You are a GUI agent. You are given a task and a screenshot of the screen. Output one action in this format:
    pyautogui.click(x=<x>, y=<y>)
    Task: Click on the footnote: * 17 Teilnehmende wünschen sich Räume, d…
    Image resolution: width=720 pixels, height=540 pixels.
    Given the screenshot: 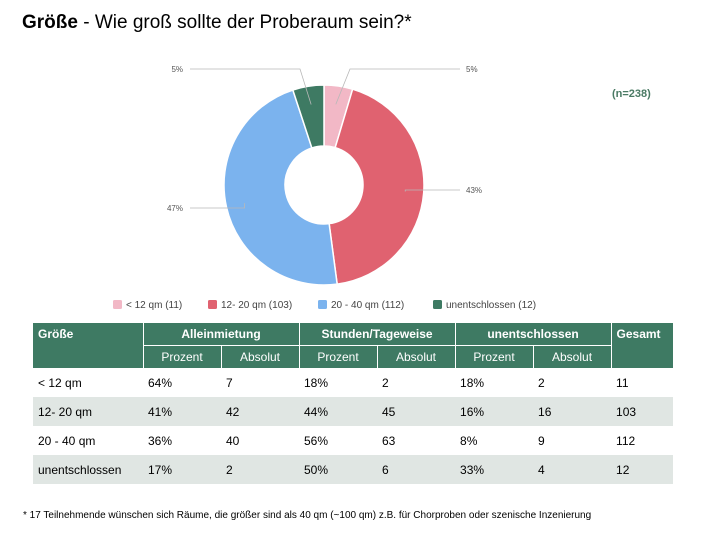 What is the action you would take?
    pyautogui.click(x=307, y=515)
    